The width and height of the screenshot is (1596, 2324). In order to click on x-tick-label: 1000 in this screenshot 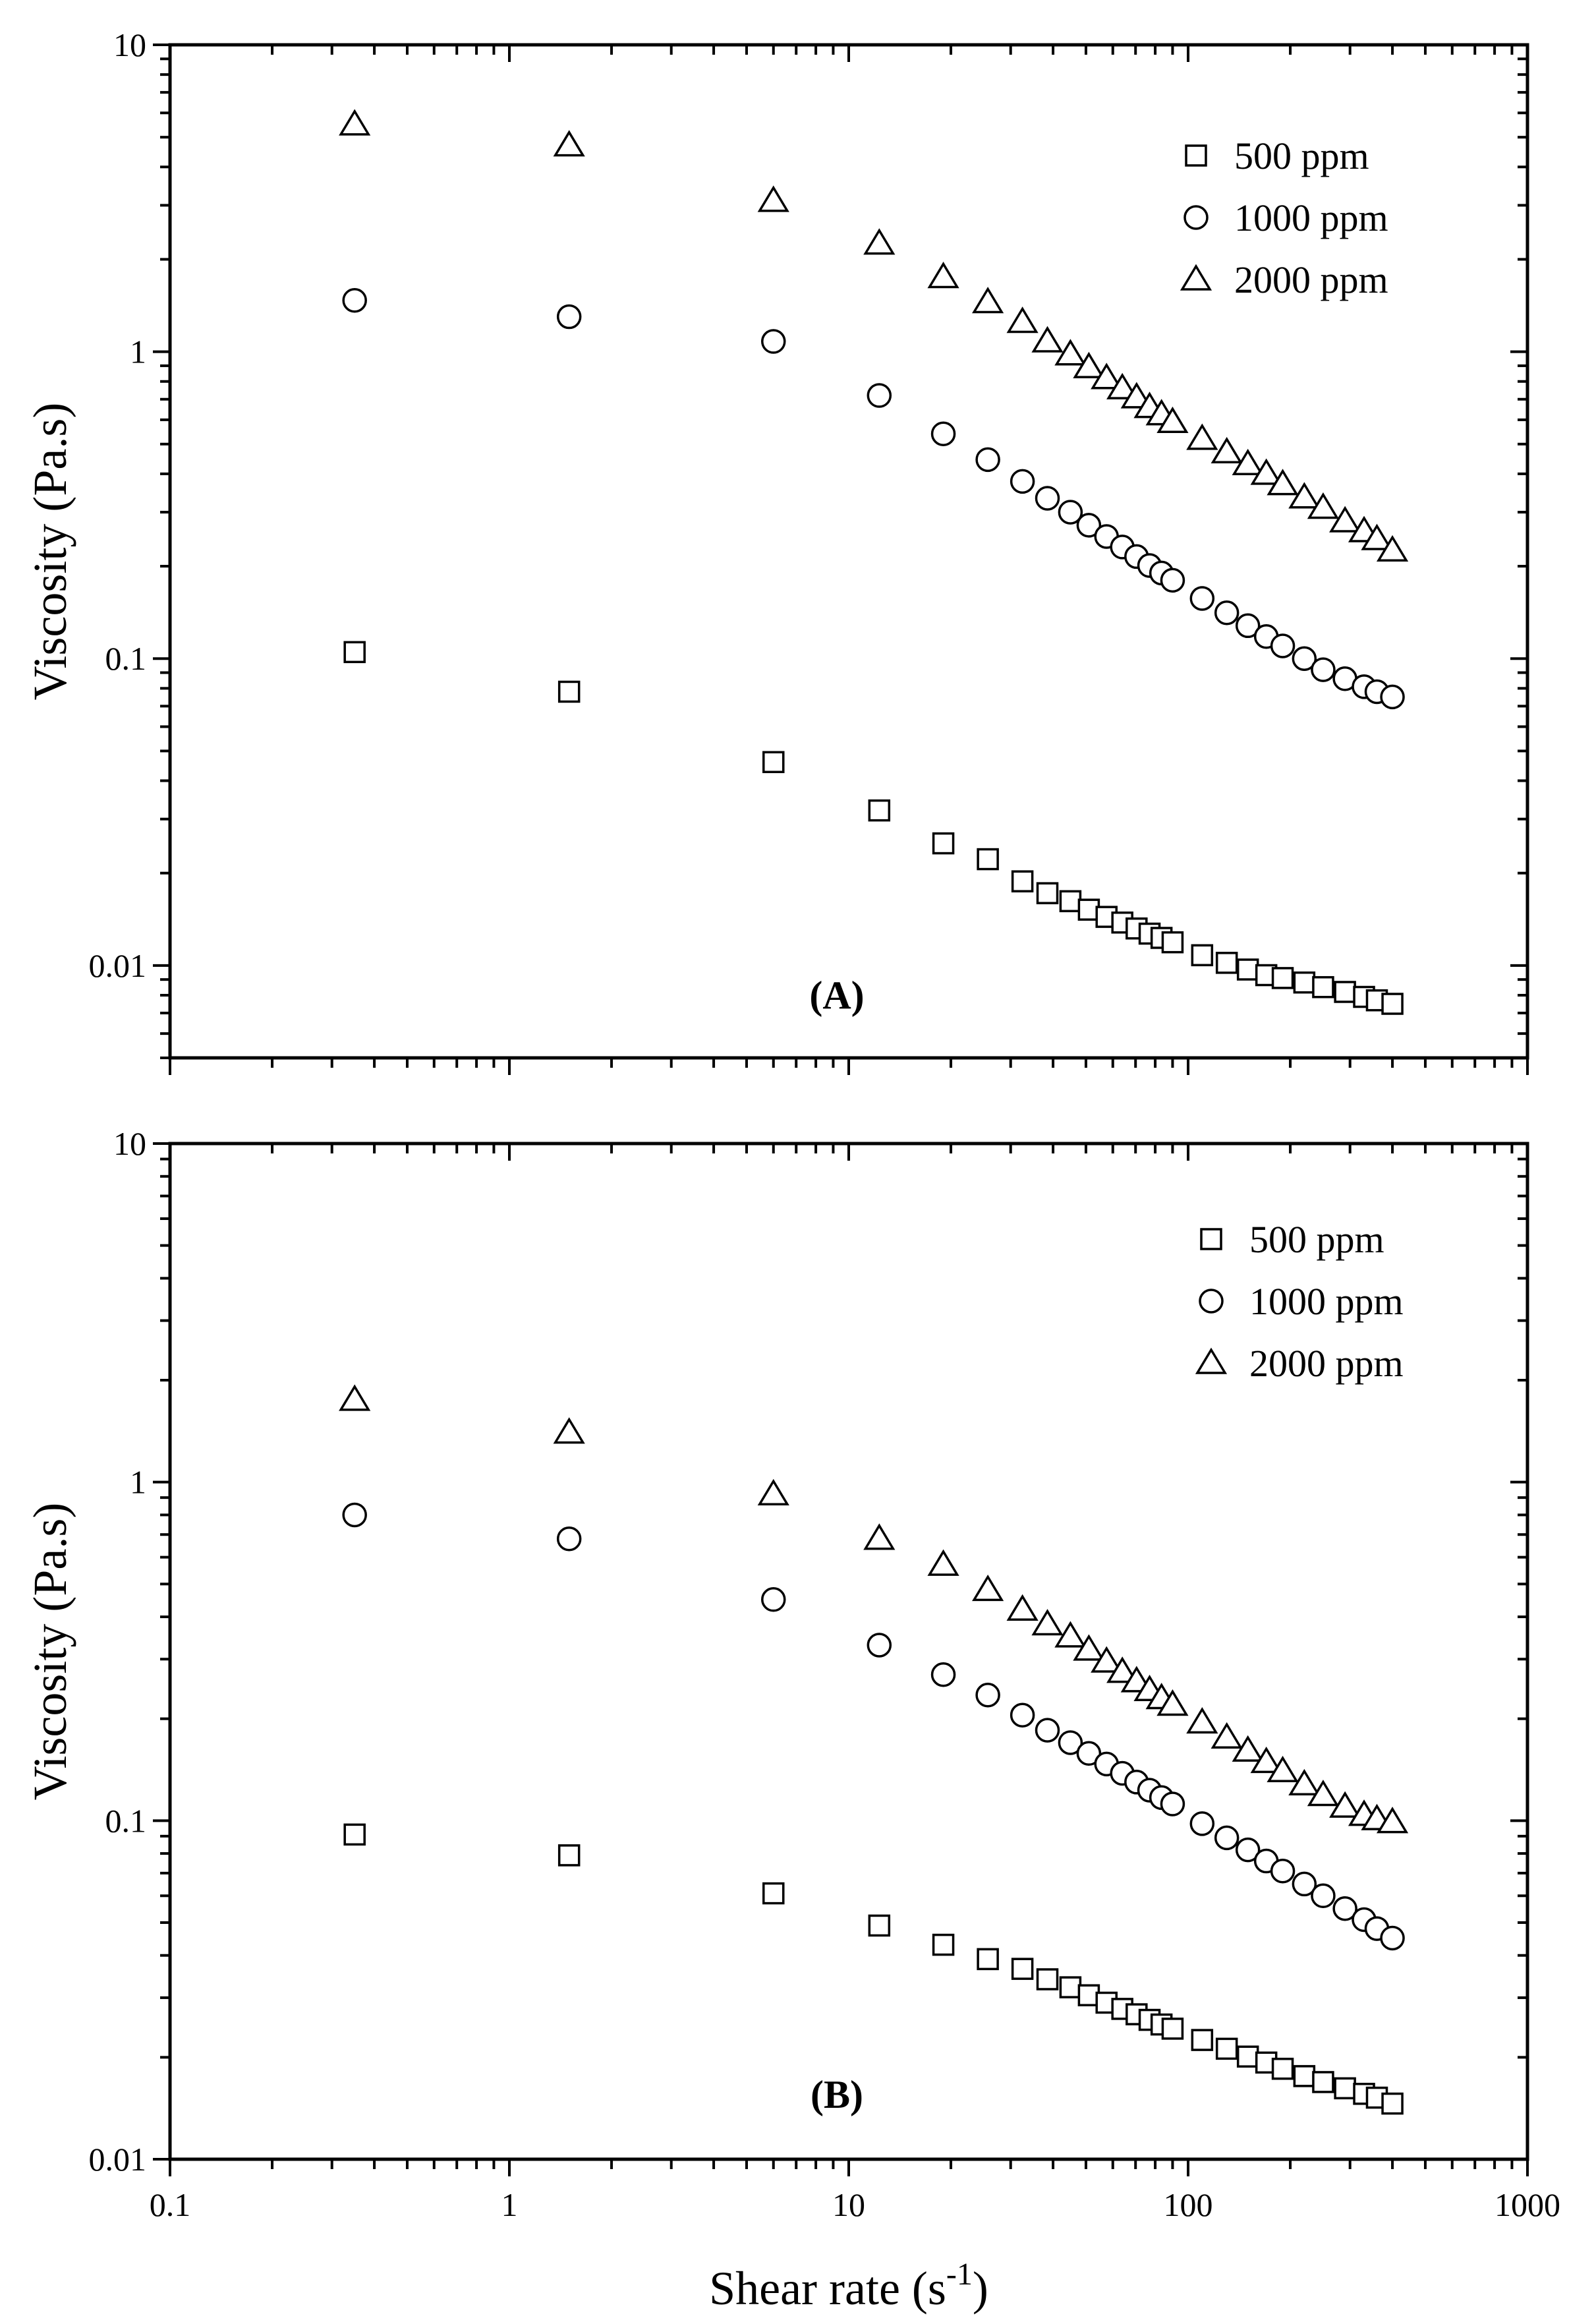, I will do `click(1528, 2204)`.